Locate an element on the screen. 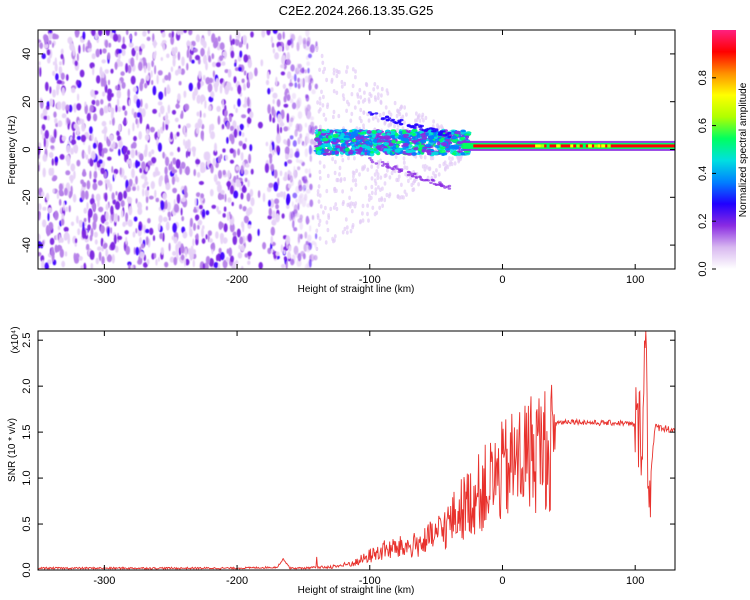 This screenshot has width=750, height=600. tone-band-detail is located at coordinates (548, 146).